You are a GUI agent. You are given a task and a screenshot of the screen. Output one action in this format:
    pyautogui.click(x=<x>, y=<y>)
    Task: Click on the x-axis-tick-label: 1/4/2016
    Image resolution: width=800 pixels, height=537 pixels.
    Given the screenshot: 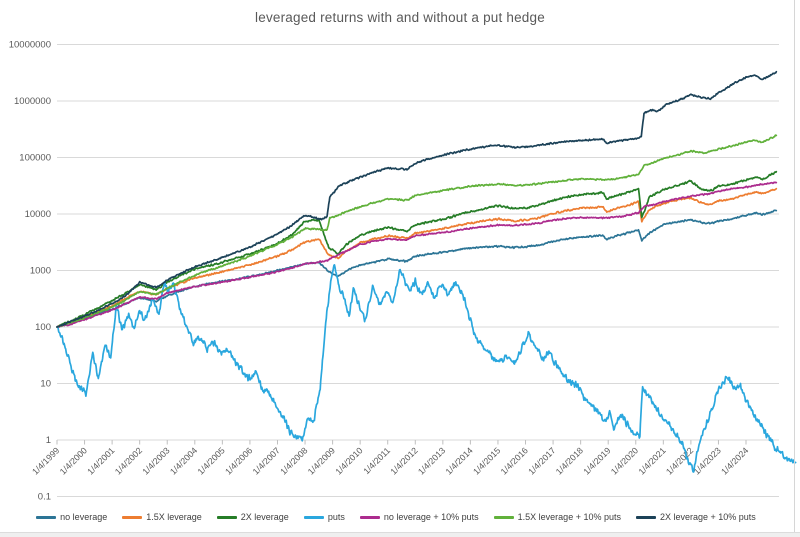 What is the action you would take?
    pyautogui.click(x=514, y=460)
    